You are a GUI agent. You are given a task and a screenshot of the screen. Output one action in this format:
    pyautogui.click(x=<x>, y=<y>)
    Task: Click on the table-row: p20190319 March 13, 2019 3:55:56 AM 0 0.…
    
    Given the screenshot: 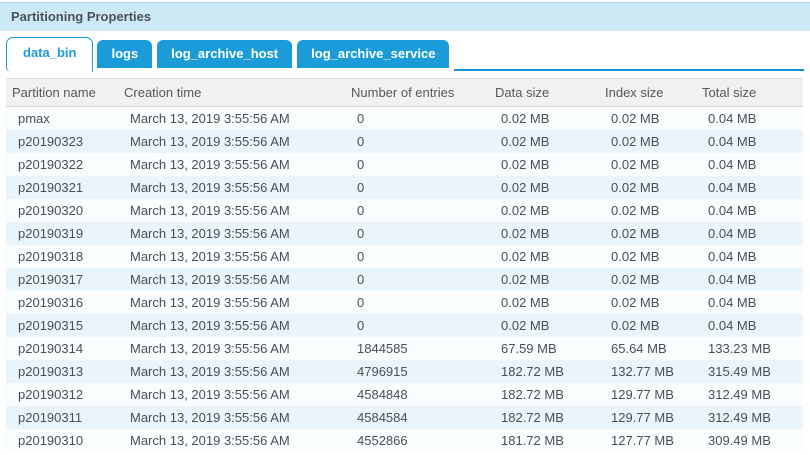 What is the action you would take?
    pyautogui.click(x=404, y=233)
    